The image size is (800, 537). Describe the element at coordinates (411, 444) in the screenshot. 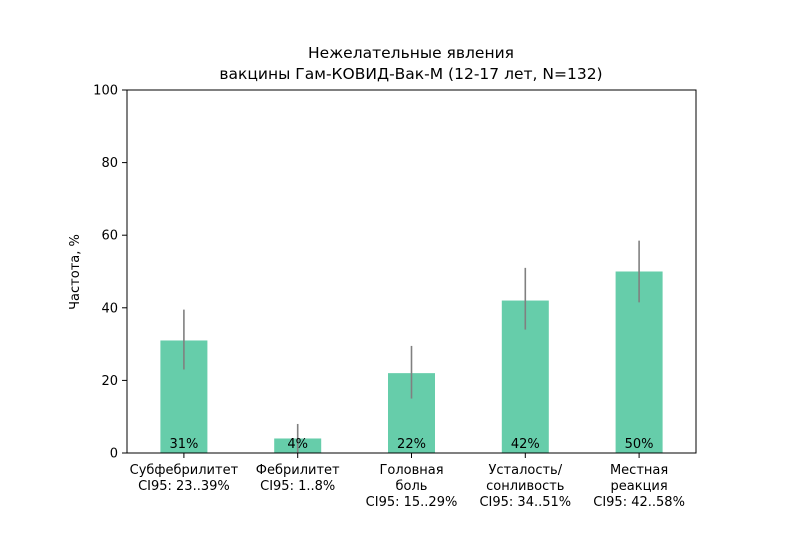

I see `bar-value-label: 22%` at that location.